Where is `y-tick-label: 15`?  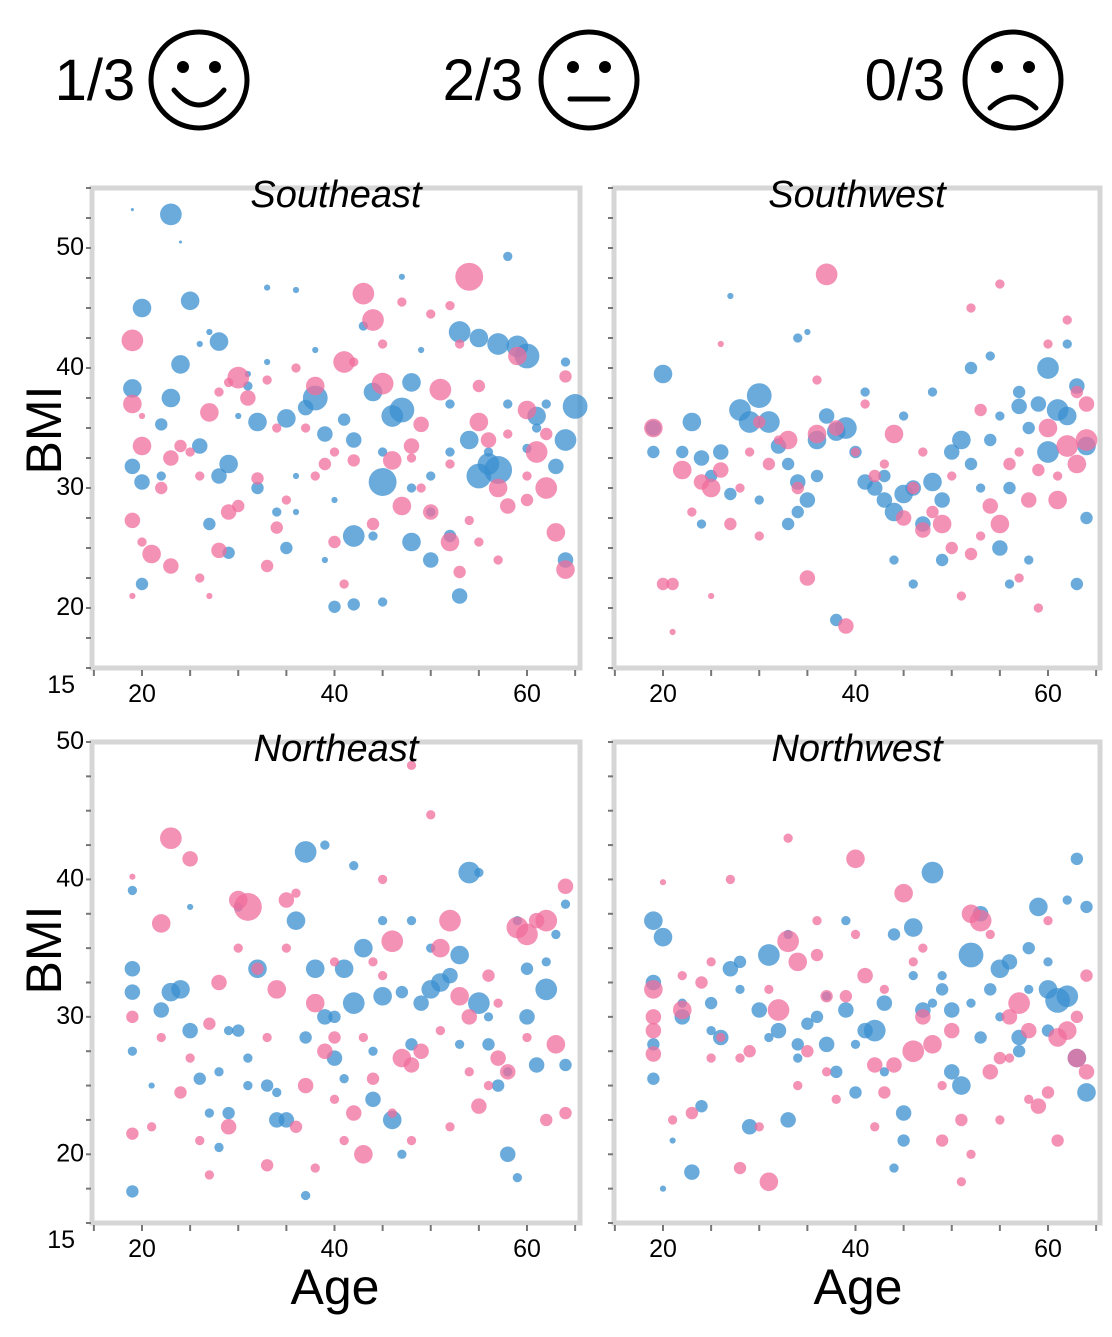
y-tick-label: 15 is located at coordinates (61, 685).